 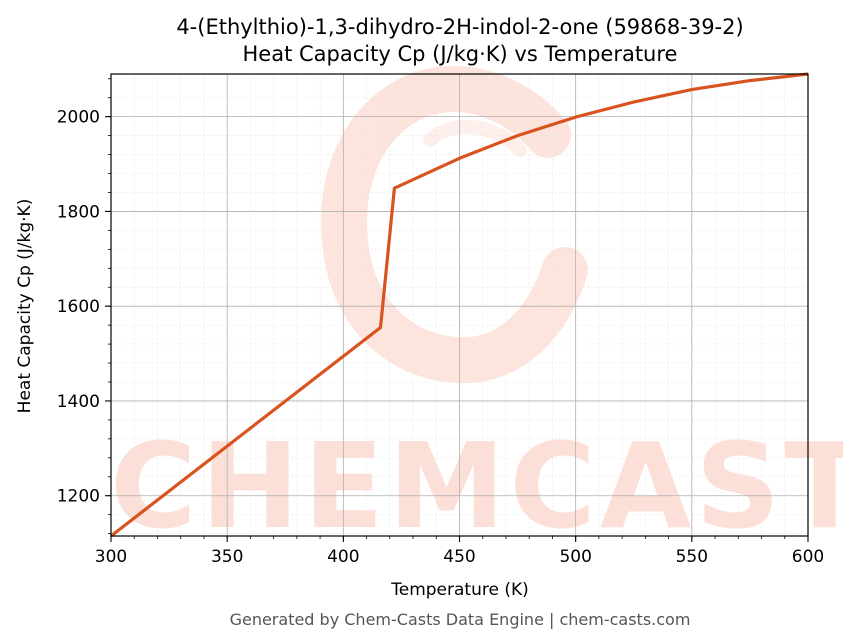 I want to click on x-tick-label: 400, so click(x=343, y=557).